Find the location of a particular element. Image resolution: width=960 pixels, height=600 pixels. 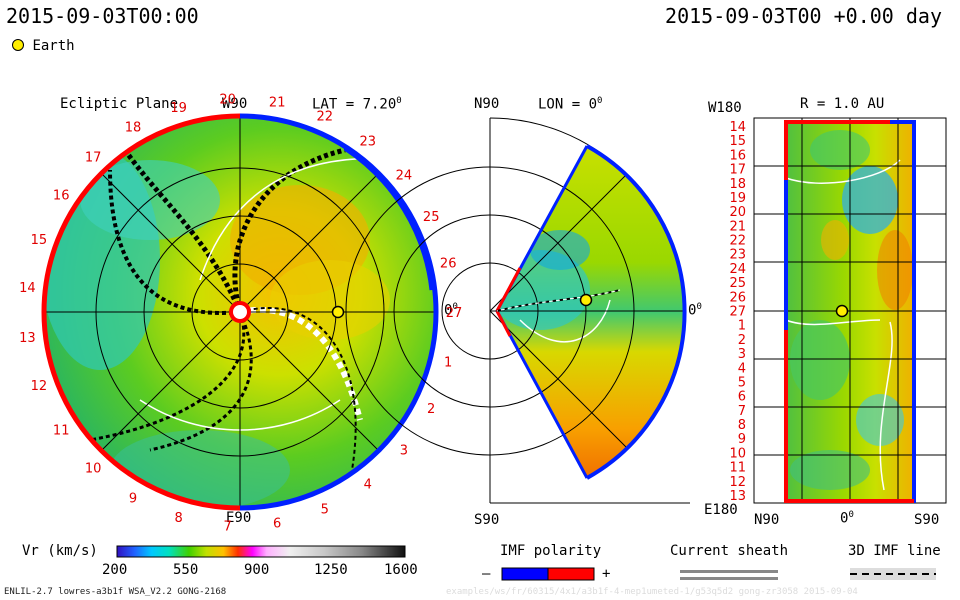

radial-carrington-label: 19 is located at coordinates (737, 198).